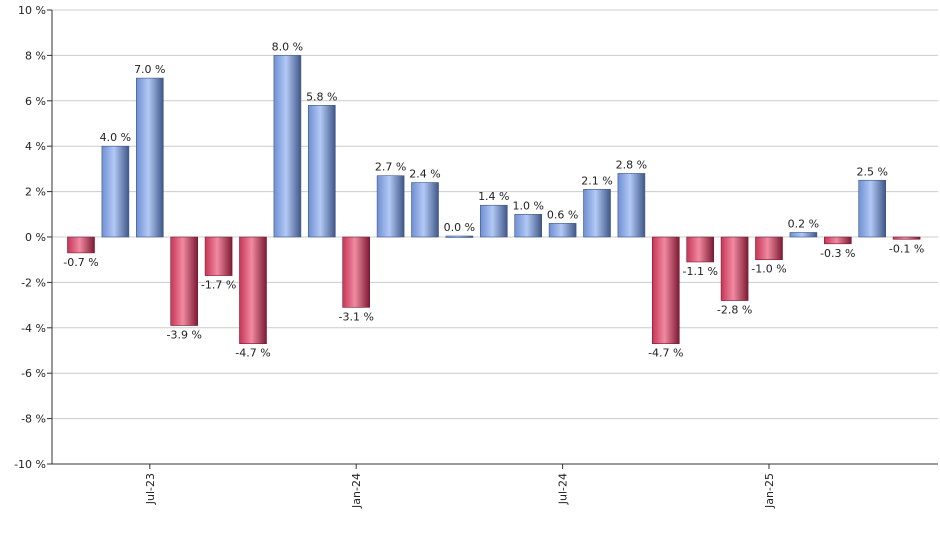  What do you see at coordinates (183, 335) in the screenshot?
I see `data-label: -3.9 %` at bounding box center [183, 335].